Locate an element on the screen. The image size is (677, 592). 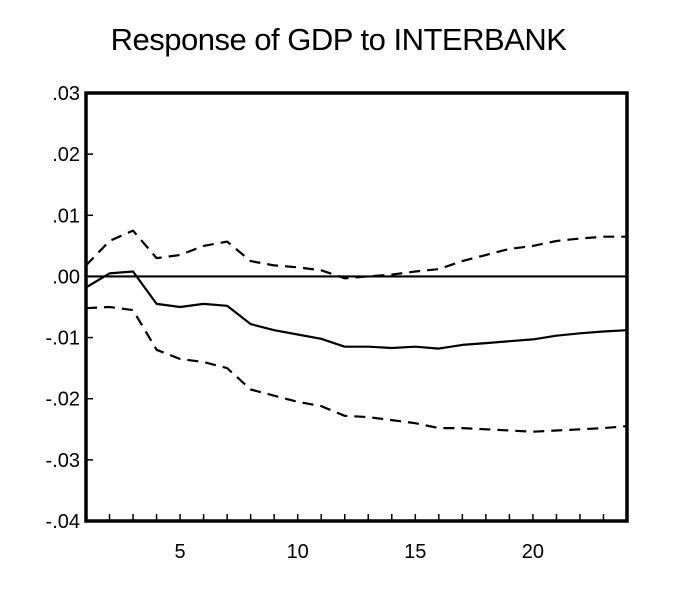
y-tick-label: .02 is located at coordinates (66, 155).